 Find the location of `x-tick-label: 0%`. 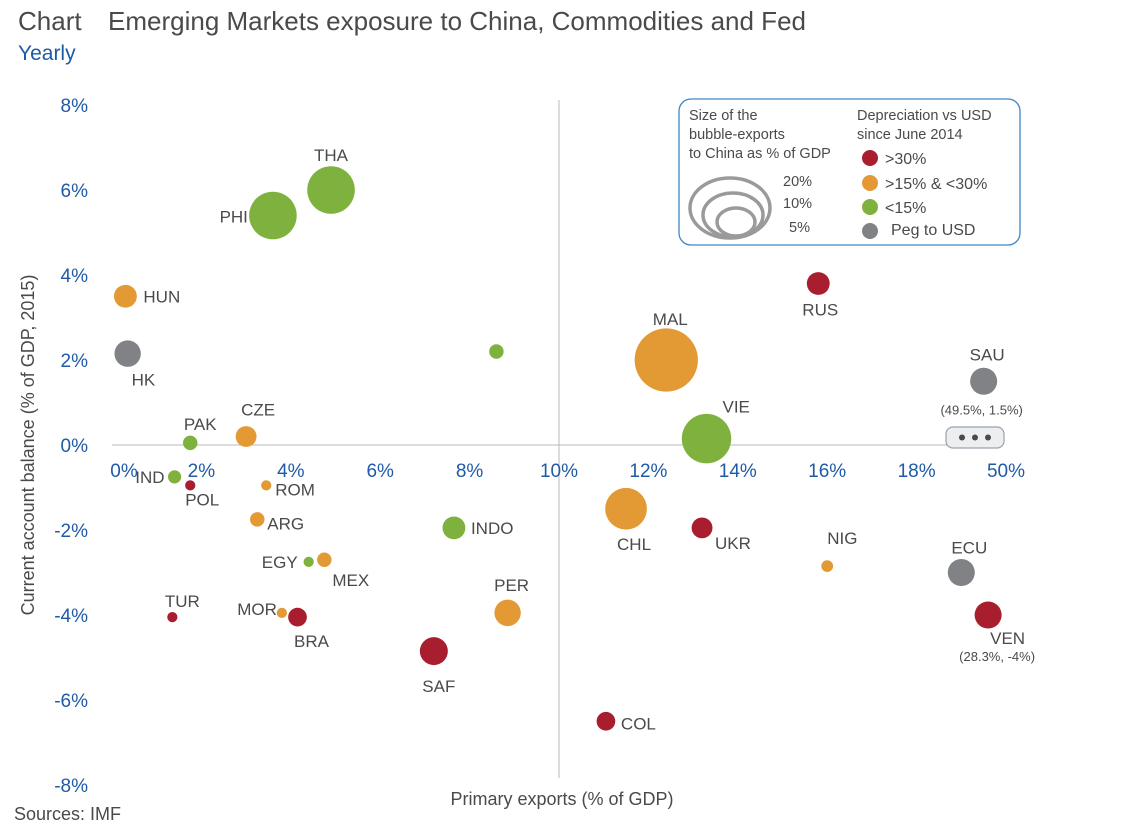

x-tick-label: 0% is located at coordinates (124, 471).